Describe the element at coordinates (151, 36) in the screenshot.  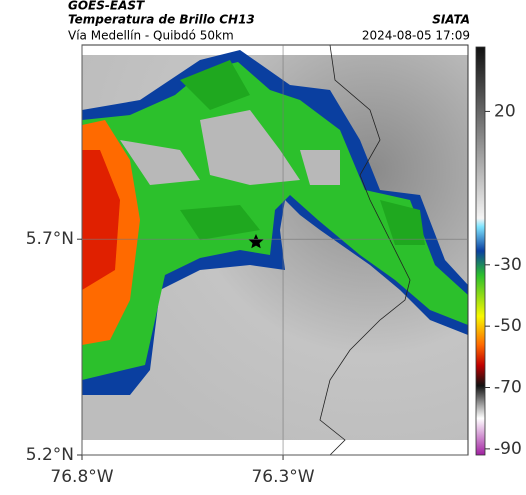
I see `route: Vía Medellín - Quibdó 50km` at that location.